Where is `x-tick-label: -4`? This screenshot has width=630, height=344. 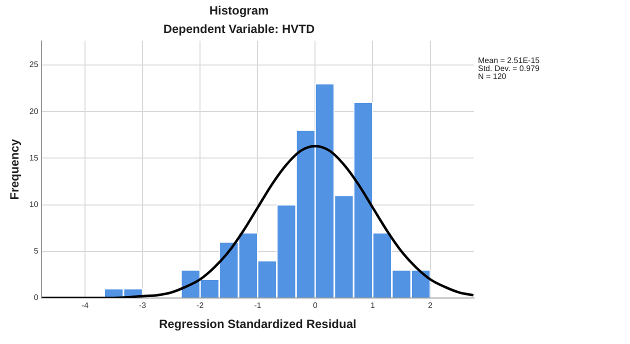 x-tick-label: -4 is located at coordinates (85, 305).